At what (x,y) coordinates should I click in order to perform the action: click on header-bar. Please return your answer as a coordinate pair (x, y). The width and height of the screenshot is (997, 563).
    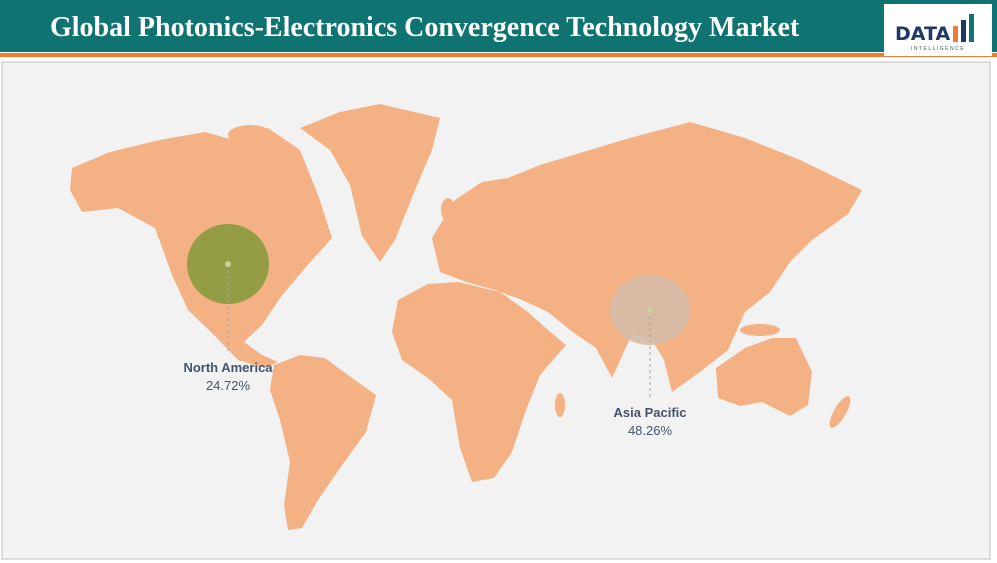
    Looking at the image, I should click on (498, 26).